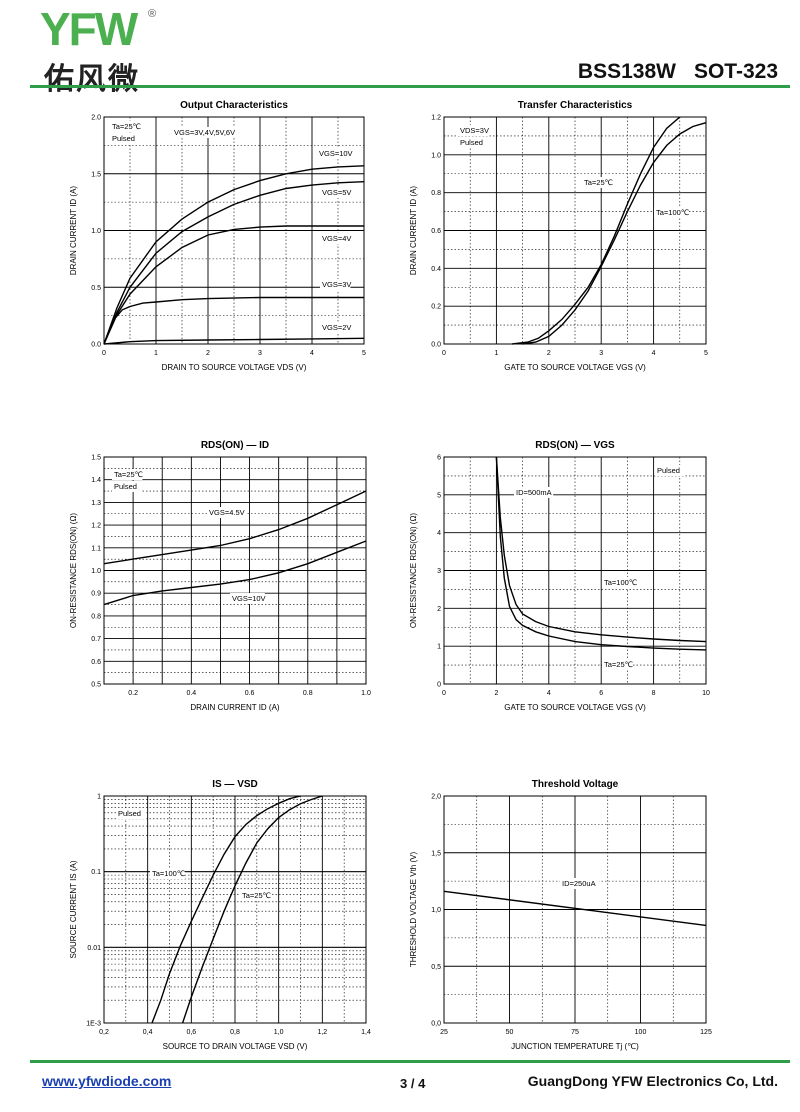 This screenshot has height=1112, width=800. Describe the element at coordinates (598, 182) in the screenshot. I see `chart-annotation: Ta=25℃` at that location.